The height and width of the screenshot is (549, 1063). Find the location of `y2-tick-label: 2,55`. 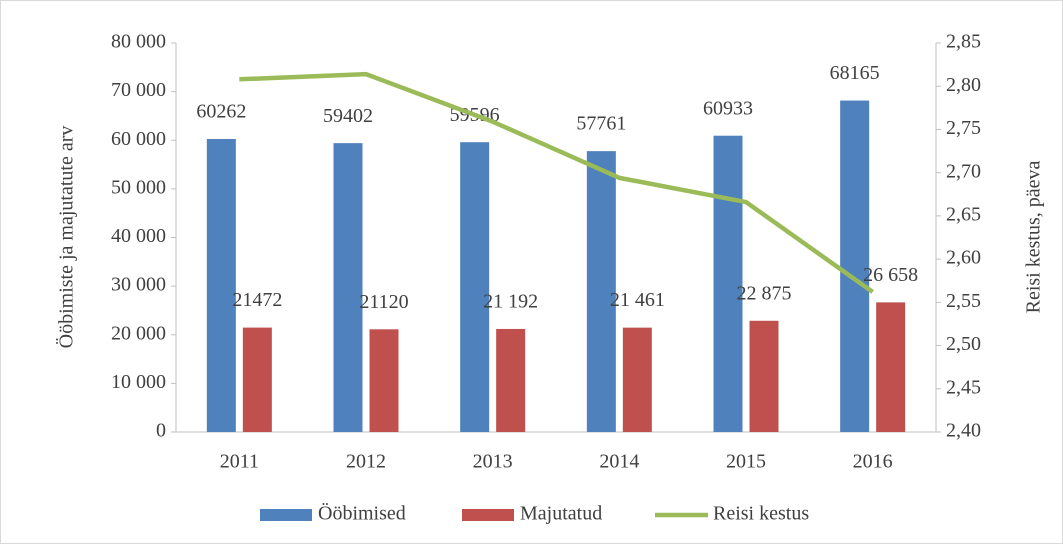

y2-tick-label: 2,55 is located at coordinates (963, 301).